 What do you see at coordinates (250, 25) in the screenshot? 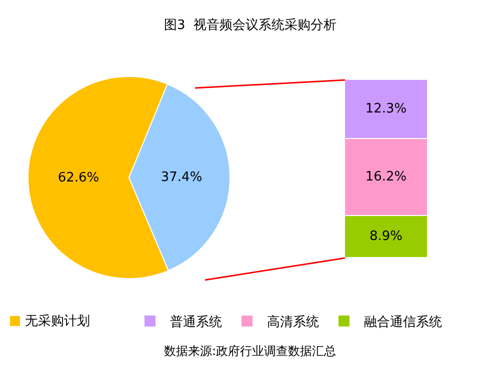
I see `chart-title: 图3 视音频会议系统采购分析` at bounding box center [250, 25].